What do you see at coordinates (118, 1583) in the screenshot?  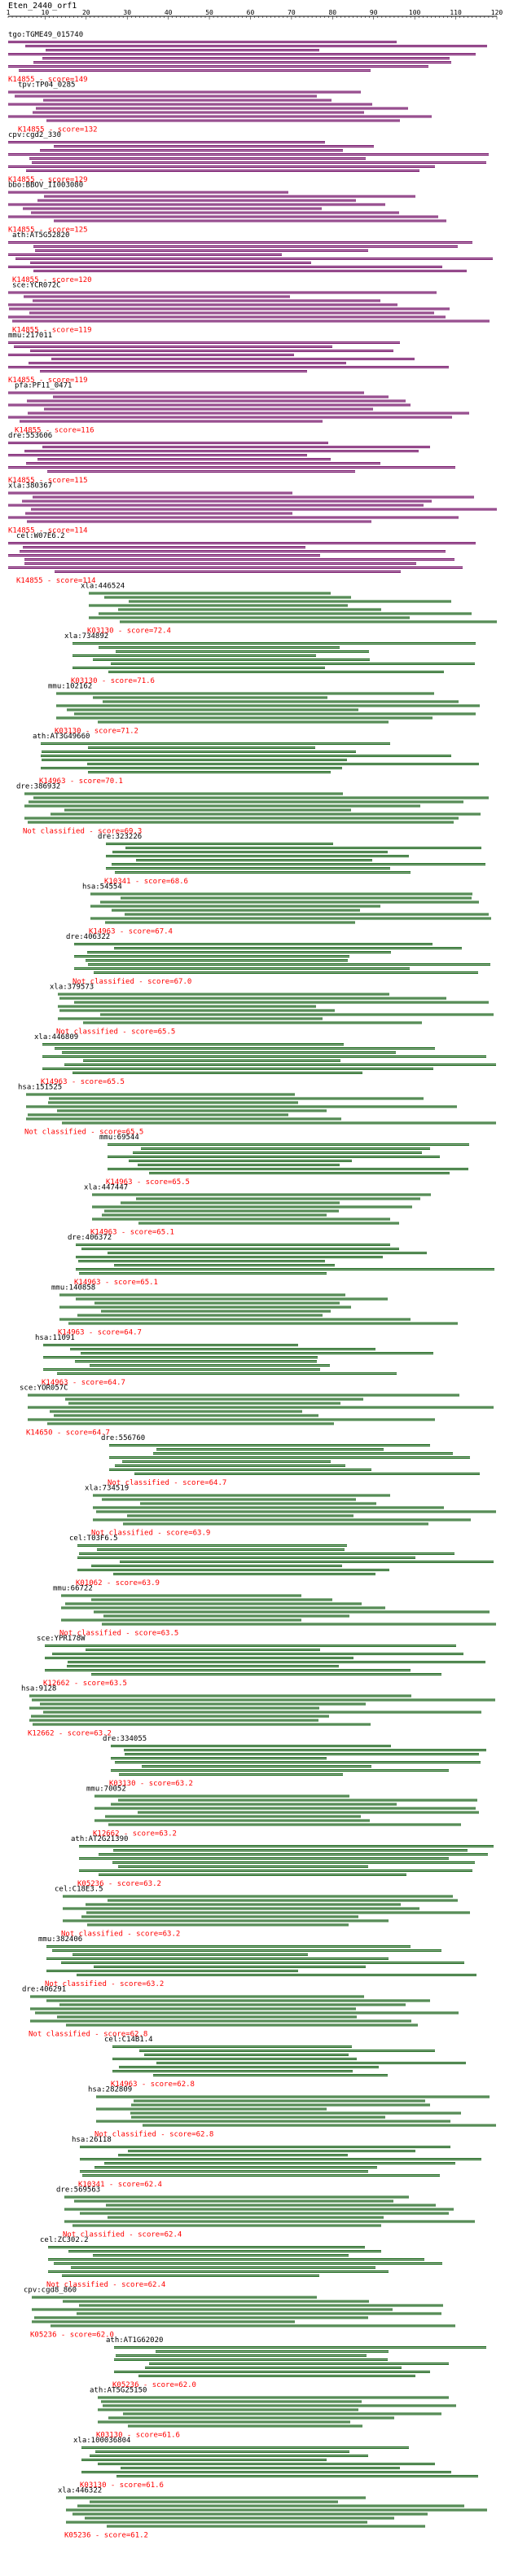 I see `hit-score-label: K01062 - score=63.9` at bounding box center [118, 1583].